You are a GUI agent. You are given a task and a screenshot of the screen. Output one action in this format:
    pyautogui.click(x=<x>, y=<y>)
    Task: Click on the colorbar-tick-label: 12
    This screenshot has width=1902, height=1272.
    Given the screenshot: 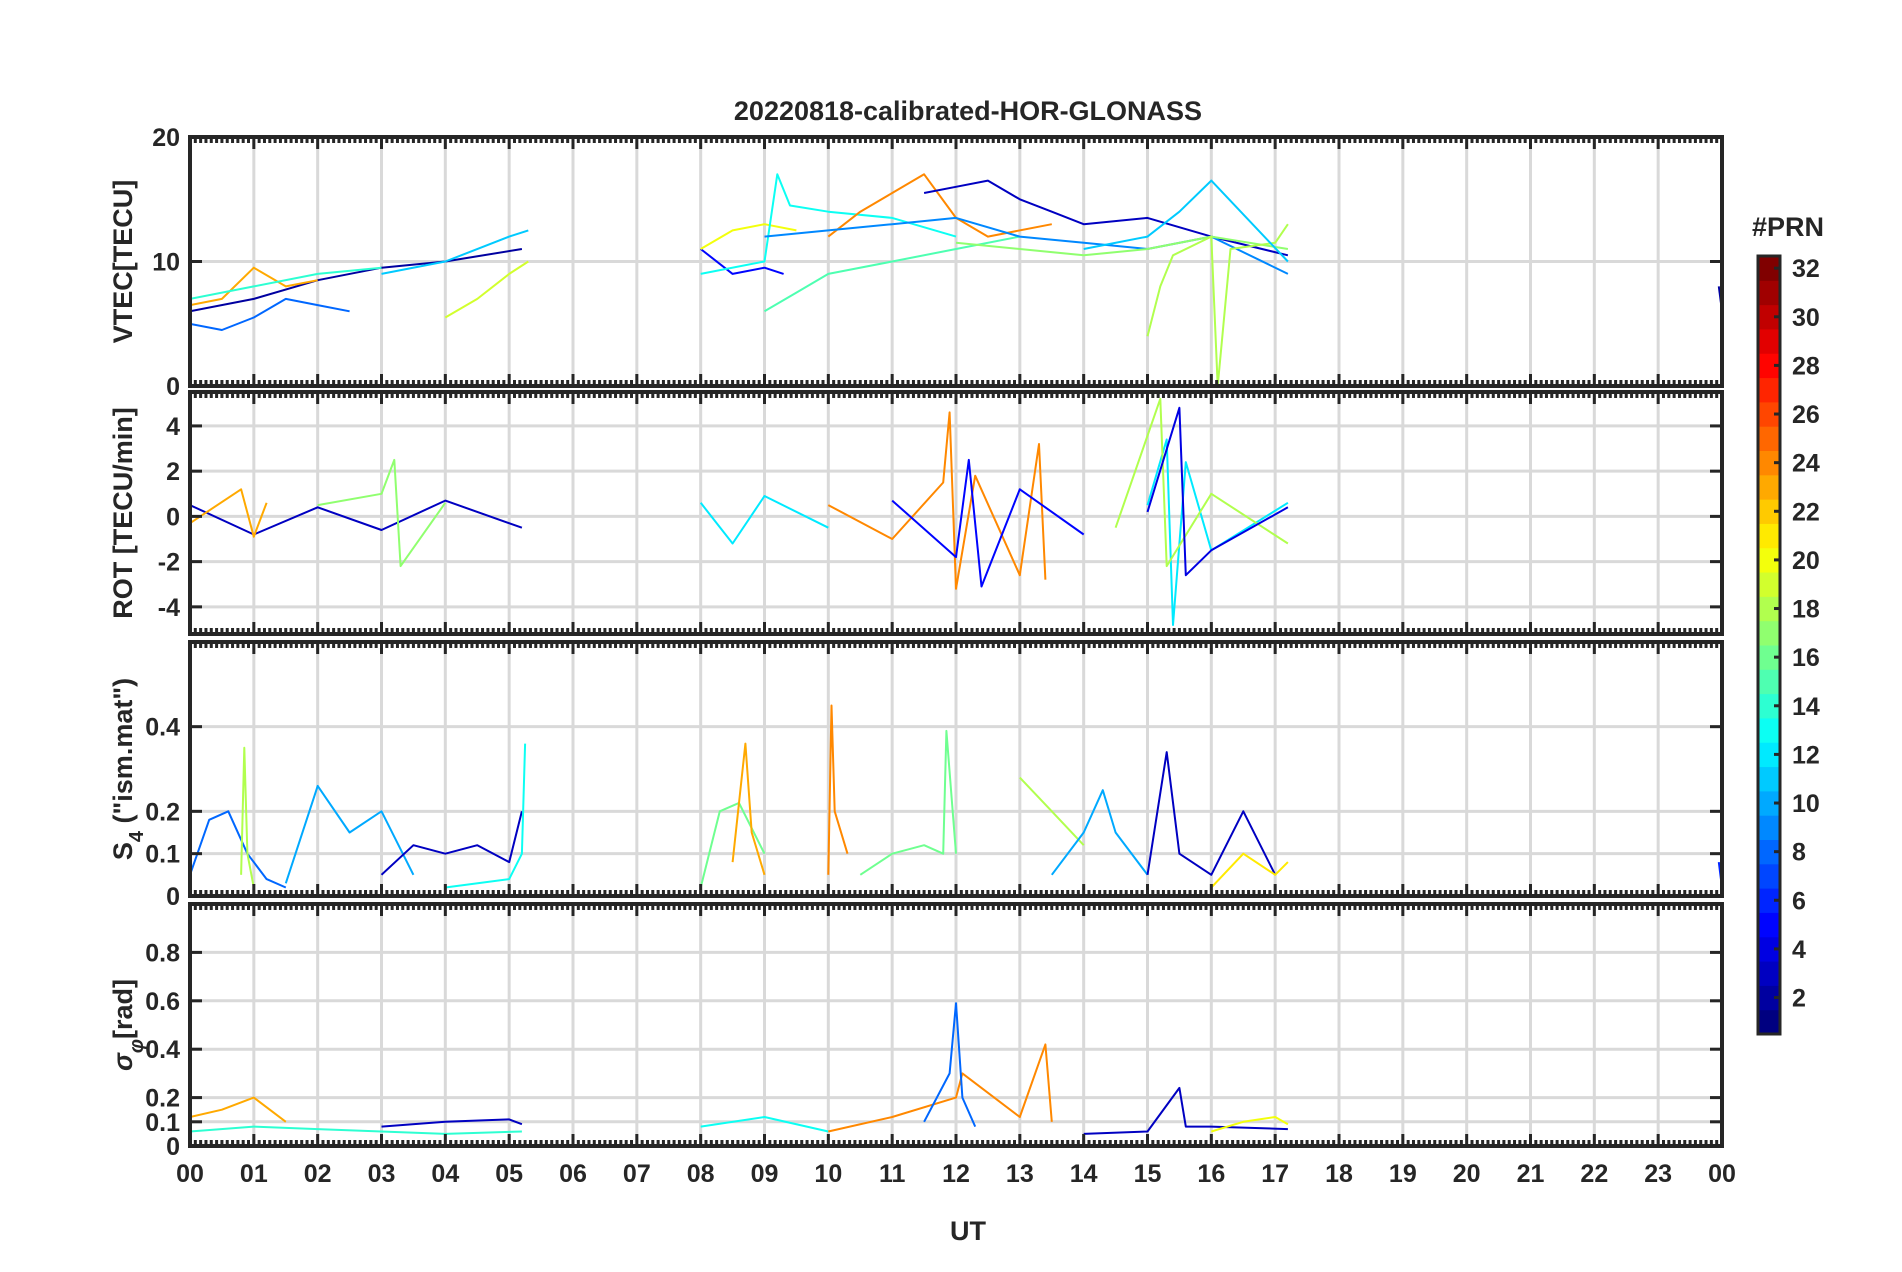 What is the action you would take?
    pyautogui.click(x=1806, y=755)
    